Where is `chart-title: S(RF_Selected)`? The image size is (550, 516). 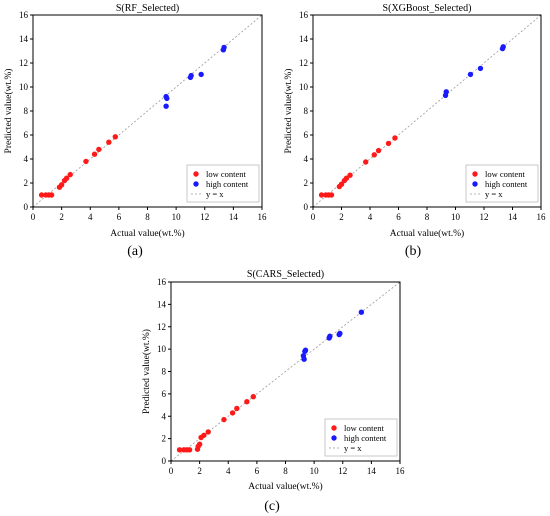
chart-title: S(RF_Selected) is located at coordinates (147, 8).